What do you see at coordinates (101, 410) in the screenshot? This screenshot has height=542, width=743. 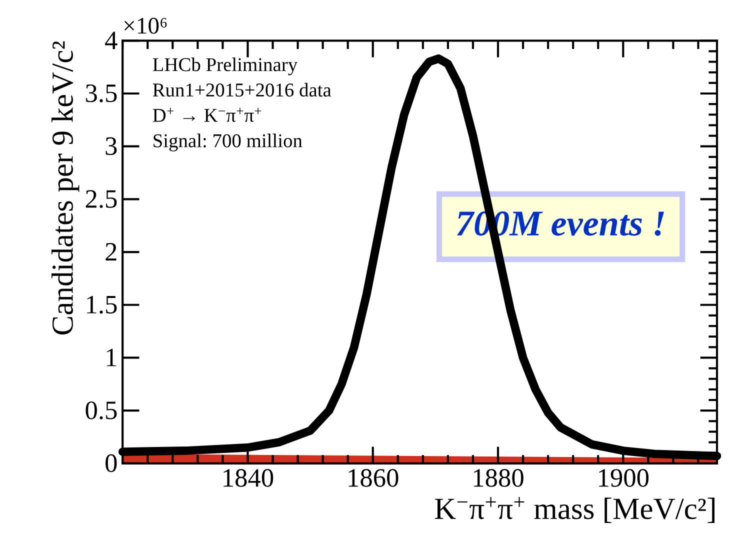 I see `y-tick-label: 0.5` at bounding box center [101, 410].